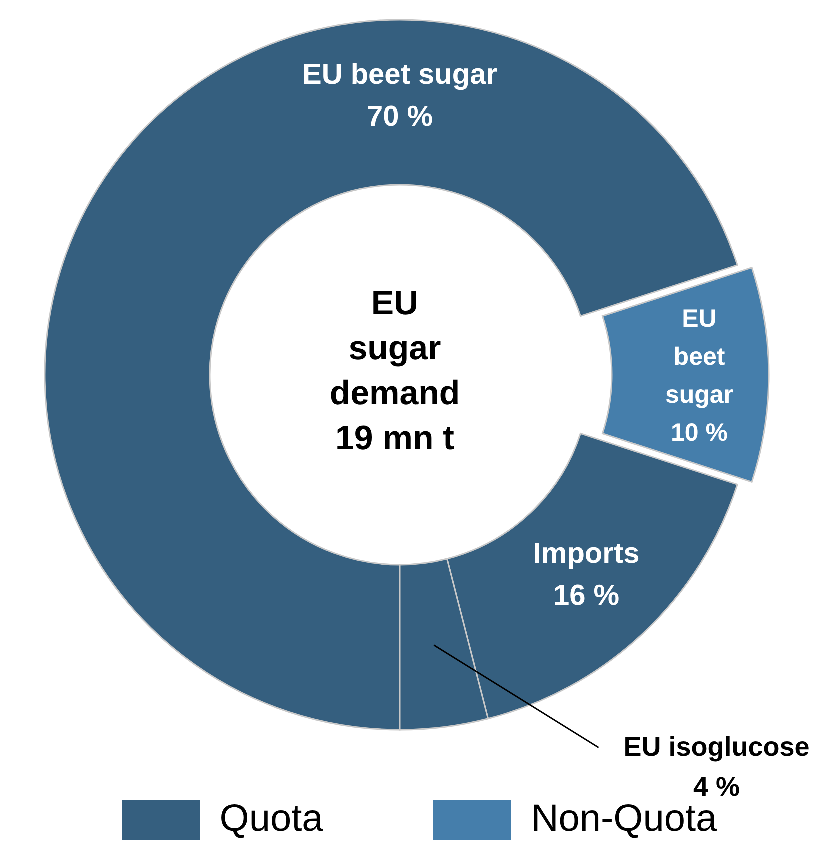 The width and height of the screenshot is (839, 850). What do you see at coordinates (272, 819) in the screenshot?
I see `text: Quota` at bounding box center [272, 819].